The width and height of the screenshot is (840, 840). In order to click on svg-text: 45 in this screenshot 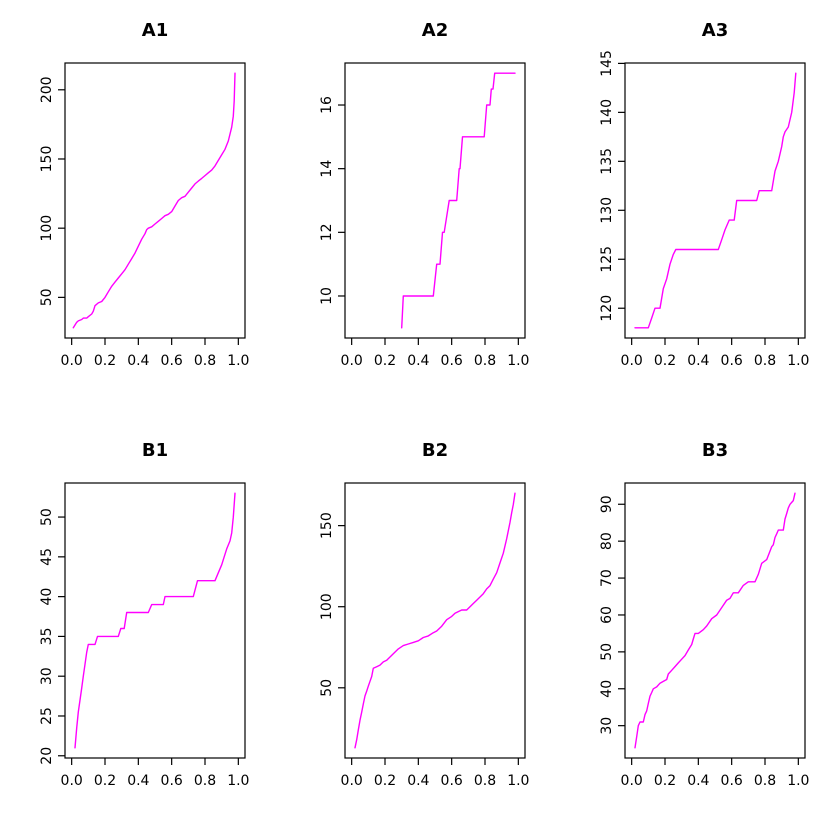, I will do `click(47, 557)`.